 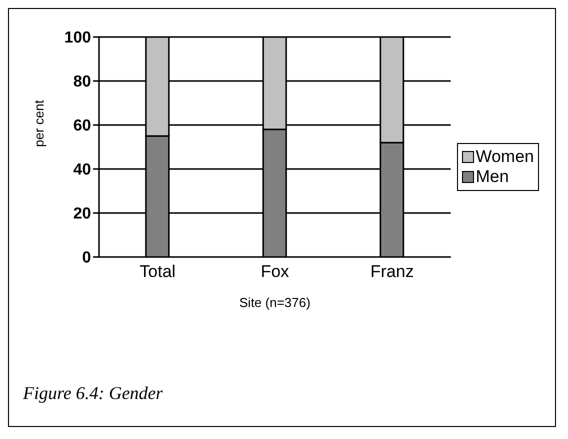 I want to click on y-tick-label: 20, so click(x=82, y=214).